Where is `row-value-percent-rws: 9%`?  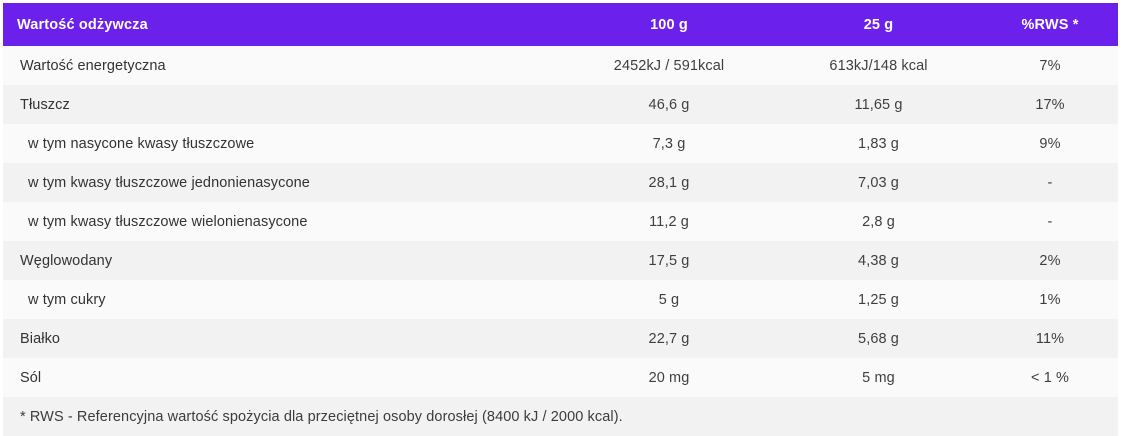 row-value-percent-rws: 9% is located at coordinates (1050, 143).